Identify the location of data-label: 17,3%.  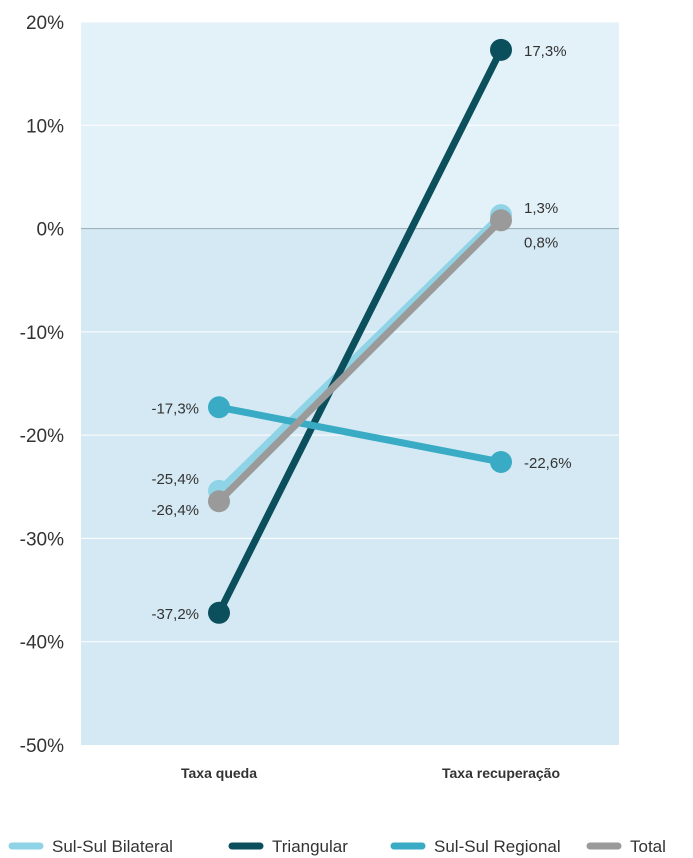
(545, 51).